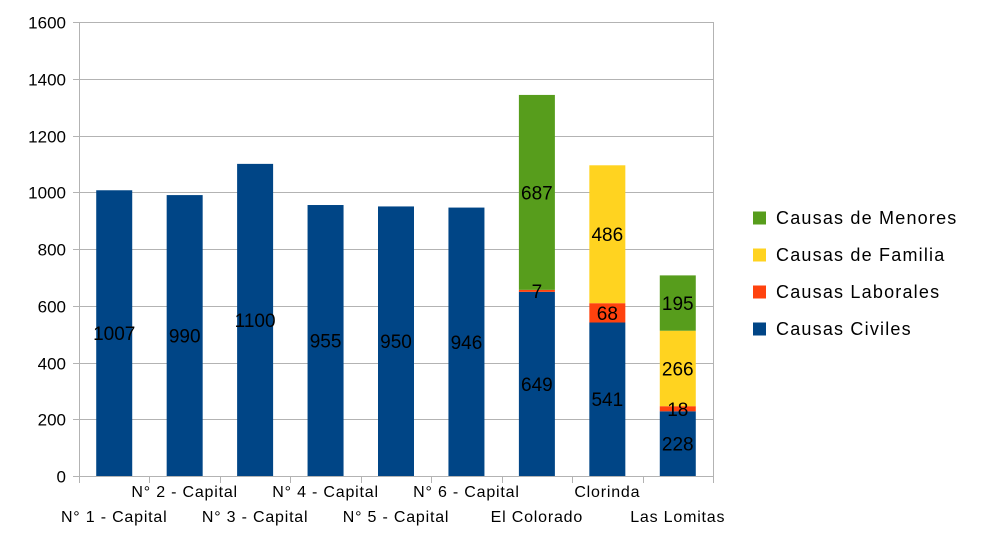  I want to click on y-tick-label: 800, so click(52, 250).